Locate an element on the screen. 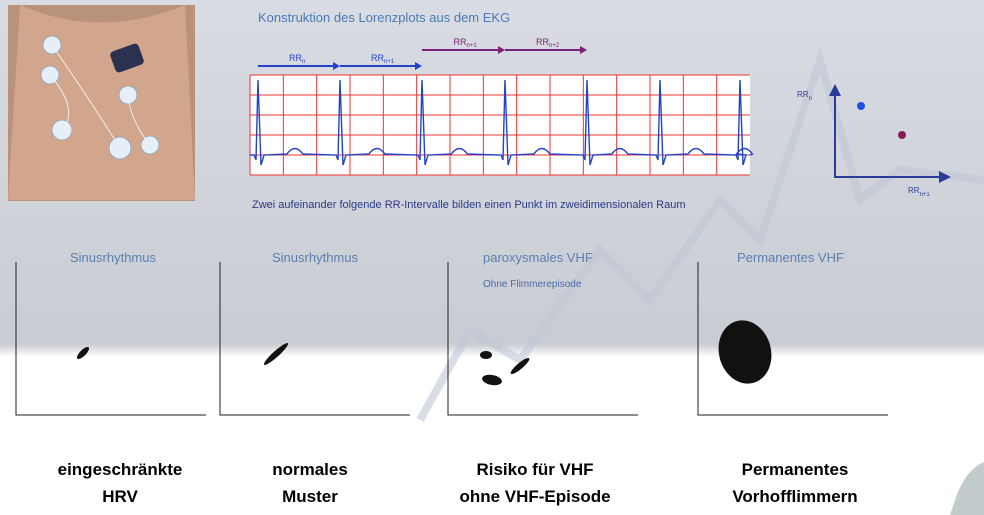 The image size is (984, 515). axis-label: RRn+1 is located at coordinates (919, 192).